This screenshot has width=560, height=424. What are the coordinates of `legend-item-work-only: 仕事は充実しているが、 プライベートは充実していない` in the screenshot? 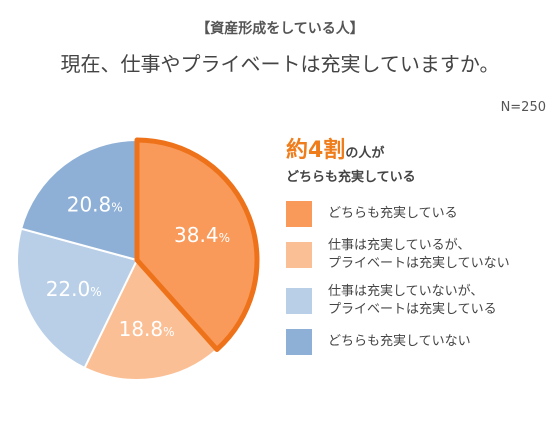 It's located at (421, 255).